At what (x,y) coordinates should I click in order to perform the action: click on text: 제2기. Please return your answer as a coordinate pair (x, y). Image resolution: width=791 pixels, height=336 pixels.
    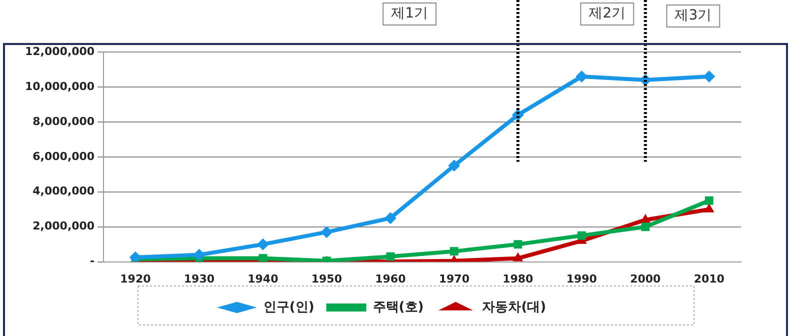
    Looking at the image, I should click on (607, 14).